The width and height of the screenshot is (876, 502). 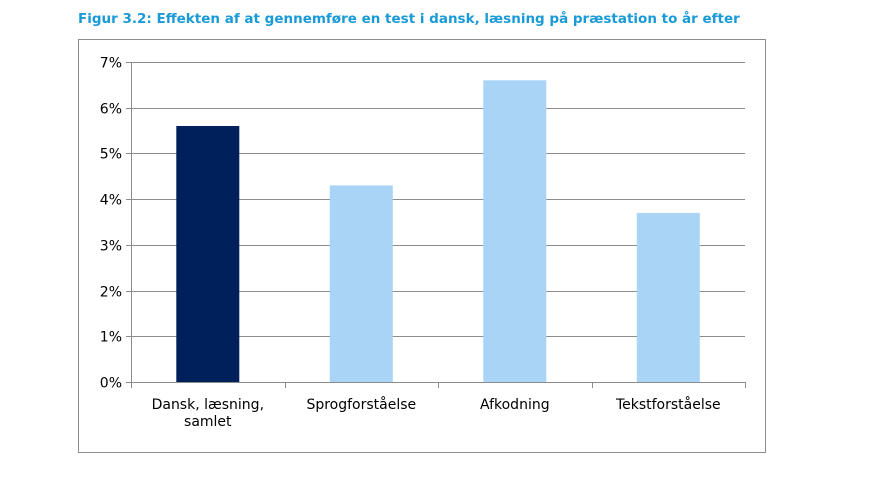 What do you see at coordinates (111, 247) in the screenshot?
I see `y-tick-label: 3%` at bounding box center [111, 247].